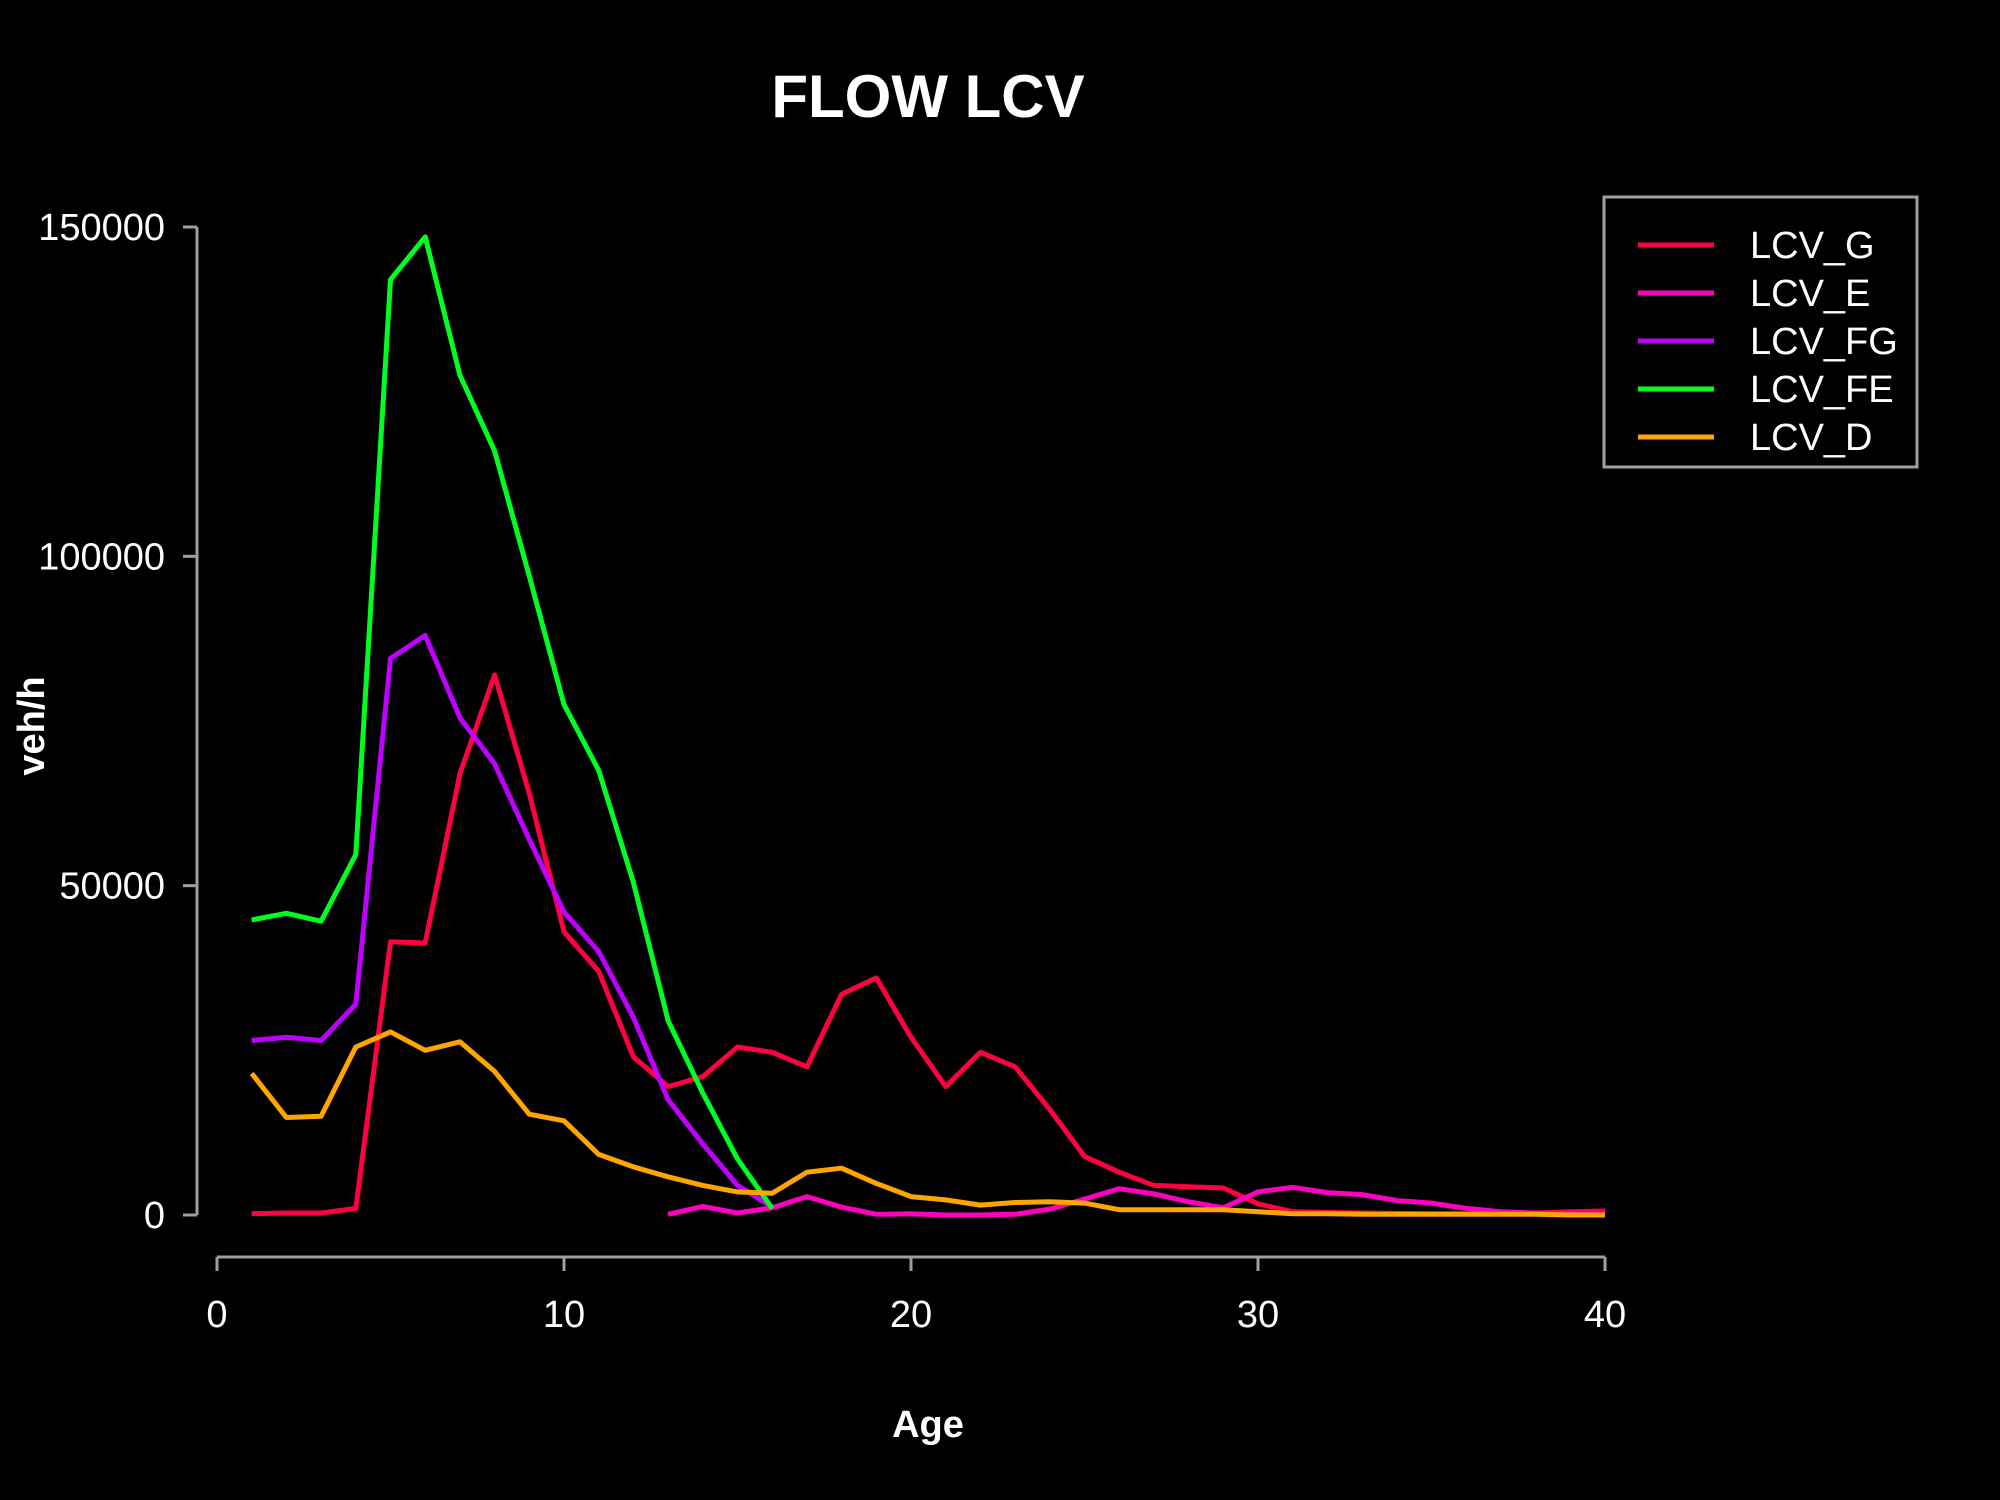 This screenshot has height=1500, width=2000. Describe the element at coordinates (154, 1216) in the screenshot. I see `y-tick-label: 0` at that location.